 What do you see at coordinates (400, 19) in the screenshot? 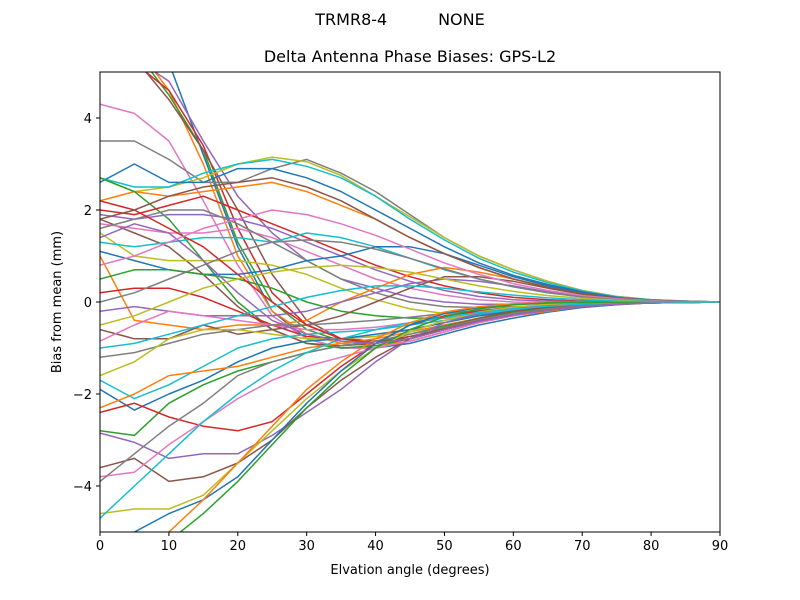
I see `figure-suptitle: TRMR8-4 NONE` at bounding box center [400, 19].